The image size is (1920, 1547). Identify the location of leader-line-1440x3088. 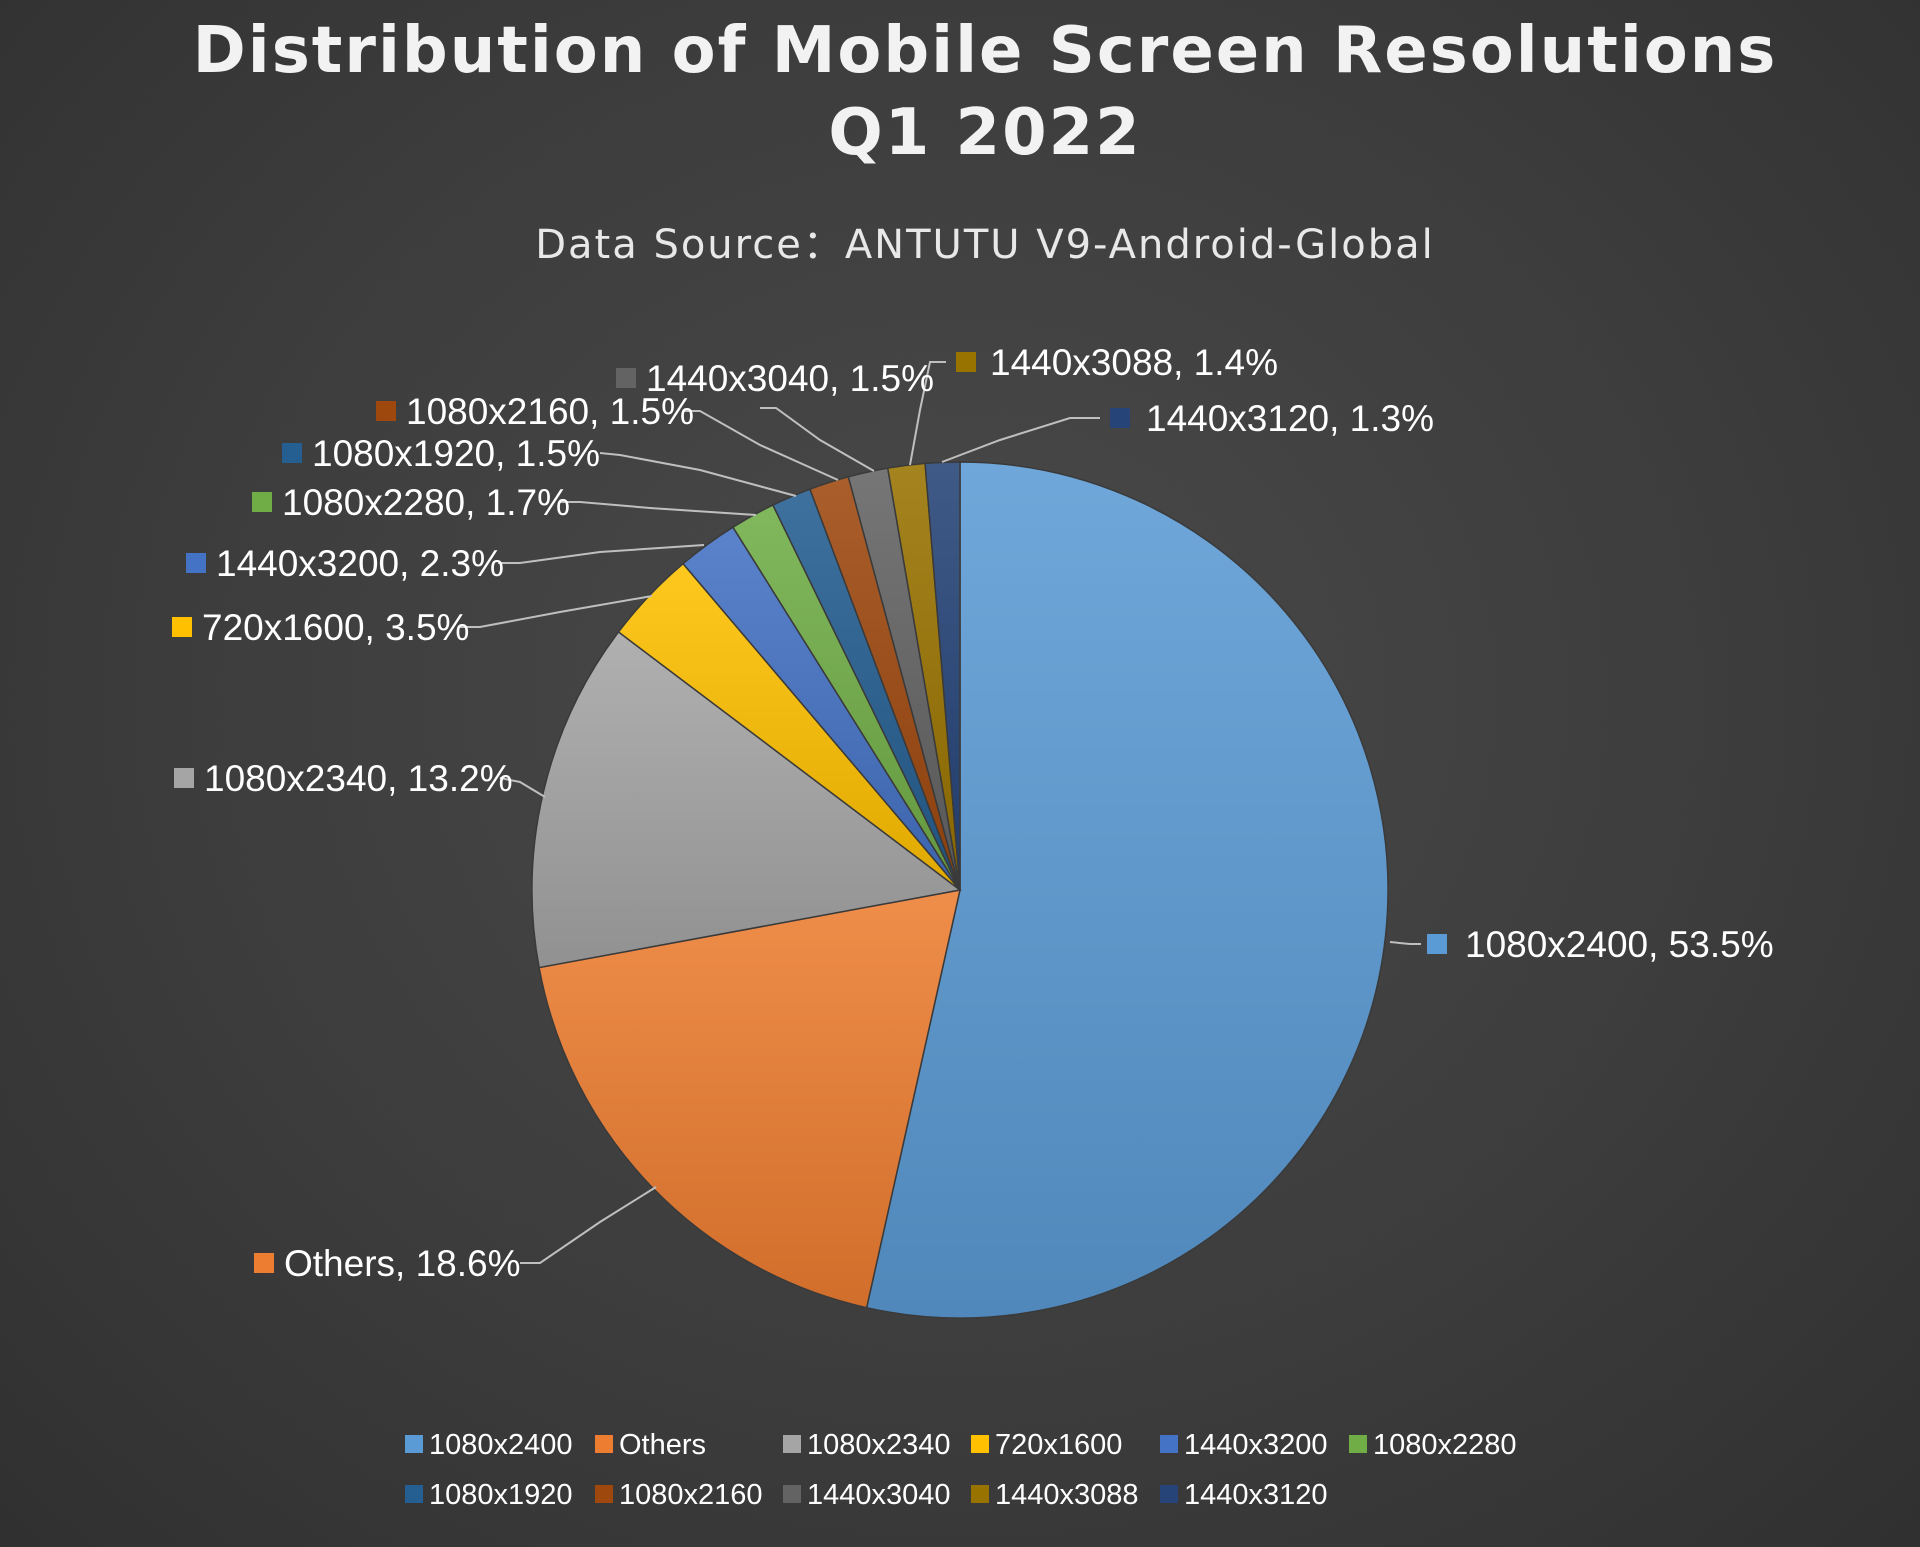
(927, 413).